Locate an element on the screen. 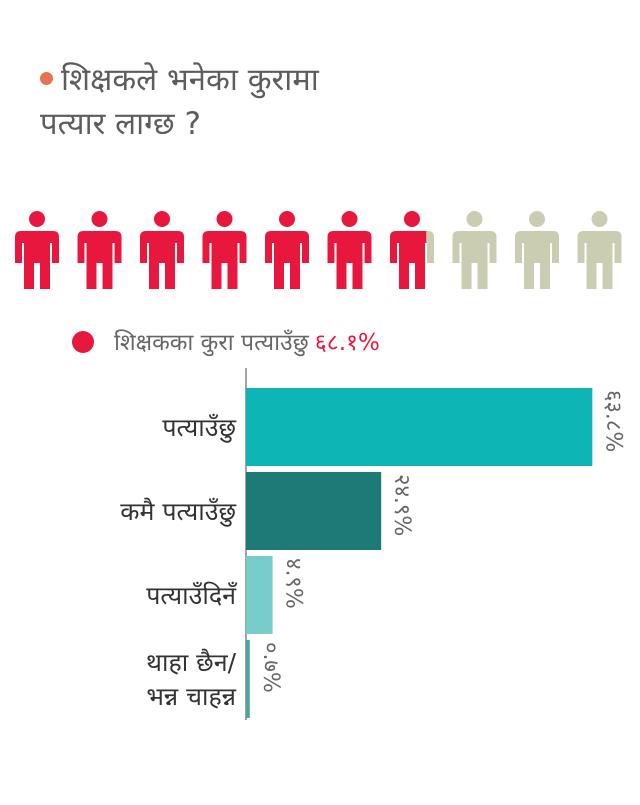 This screenshot has width=640, height=805. category-label: पत्याउँदिनँ is located at coordinates (192, 595).